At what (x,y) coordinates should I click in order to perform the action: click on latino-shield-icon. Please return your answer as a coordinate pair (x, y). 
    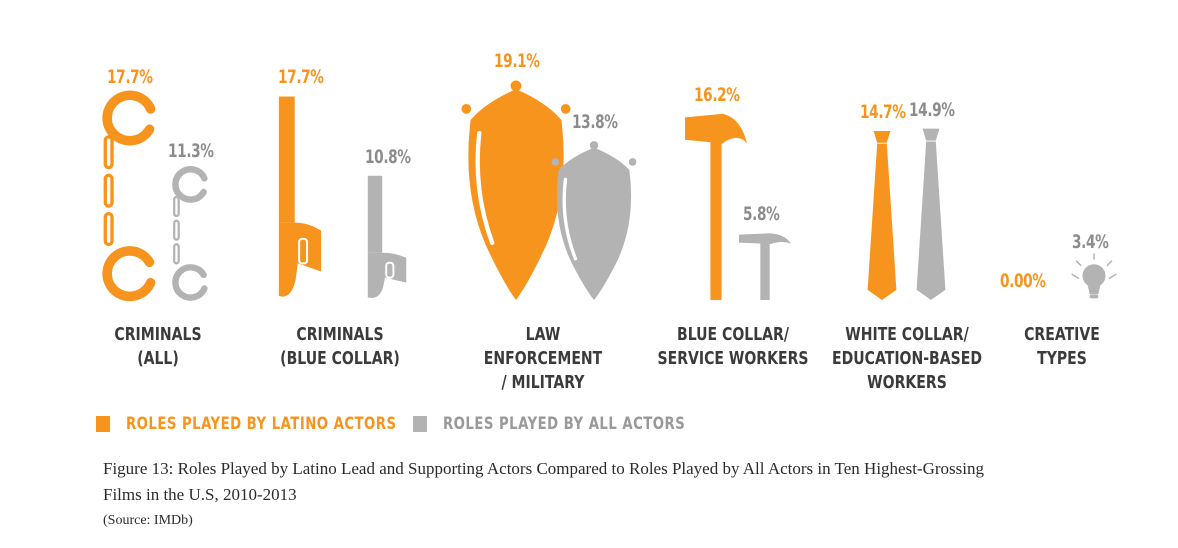
    Looking at the image, I should click on (516, 190).